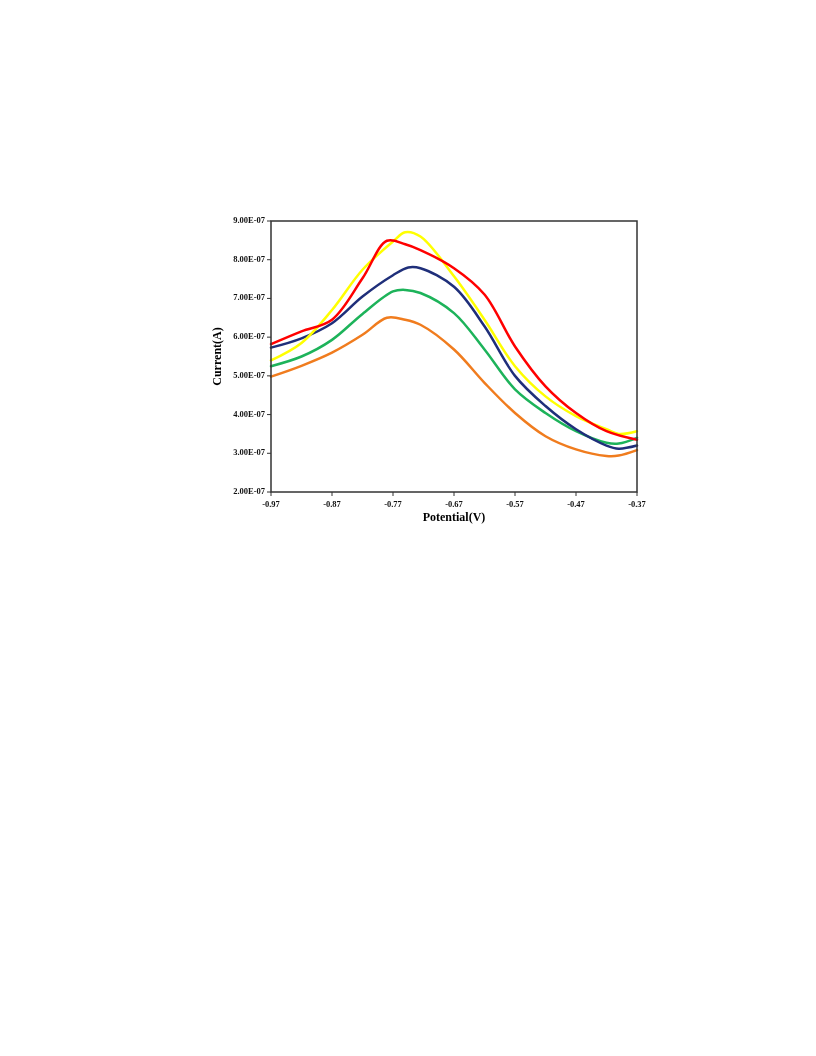 The image size is (816, 1056). Describe the element at coordinates (271, 504) in the screenshot. I see `x-tick-label: -0.97` at that location.